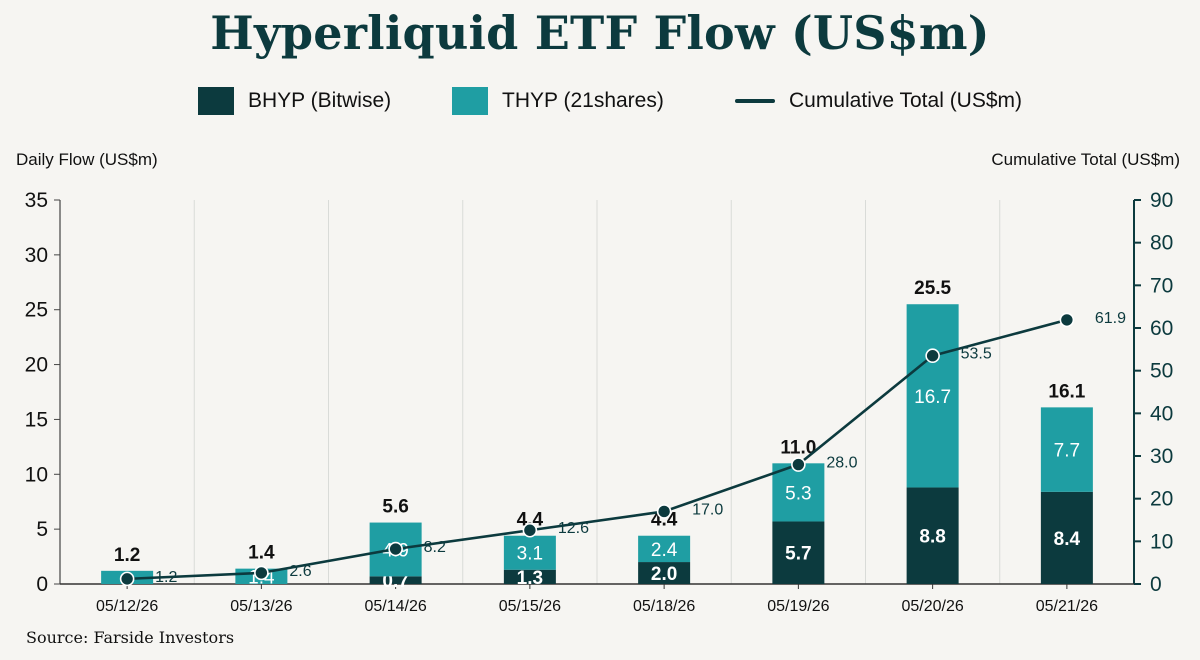 The width and height of the screenshot is (1200, 660). I want to click on bar-label-bhyp: 0.7, so click(395, 581).